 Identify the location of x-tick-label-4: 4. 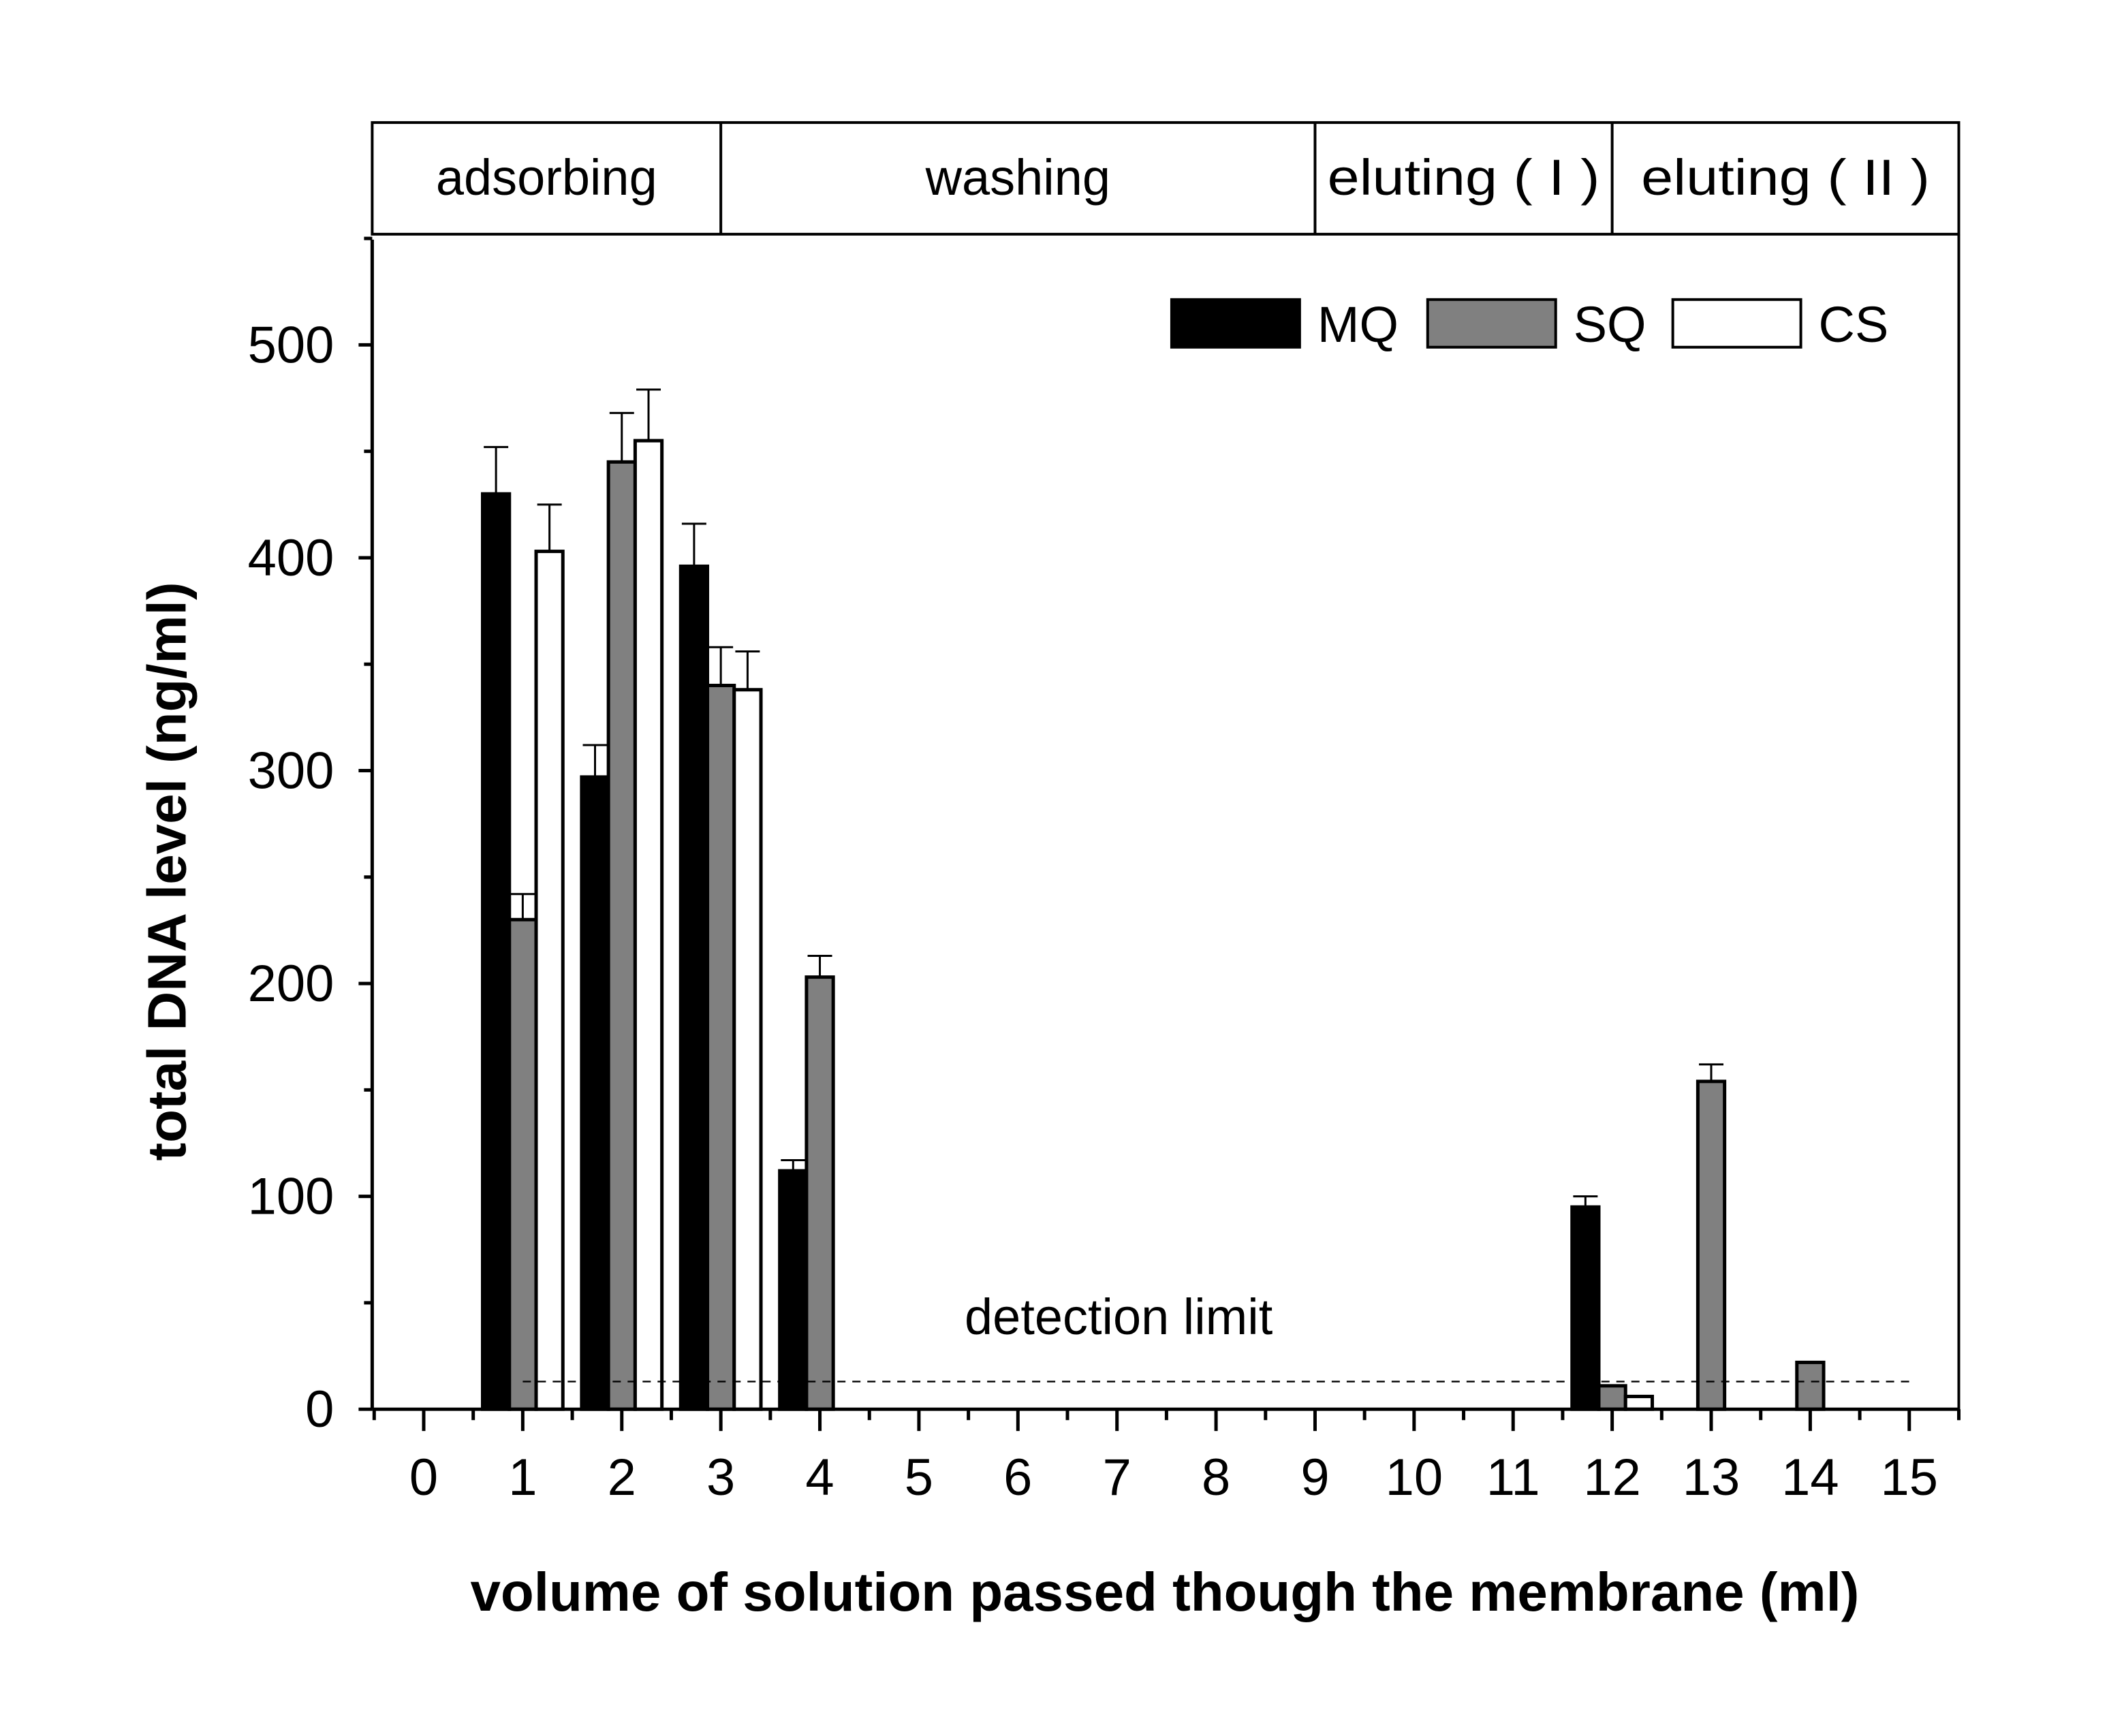
(819, 1478).